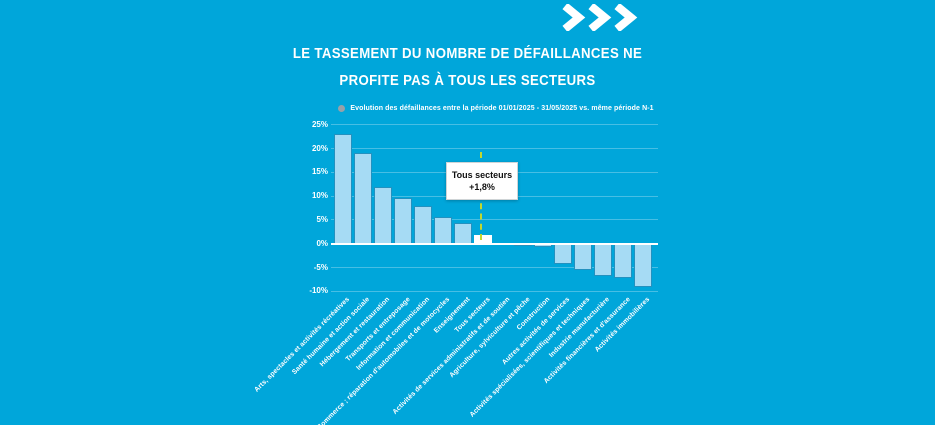  What do you see at coordinates (482, 174) in the screenshot?
I see `callout-title: Tous secteurs` at bounding box center [482, 174].